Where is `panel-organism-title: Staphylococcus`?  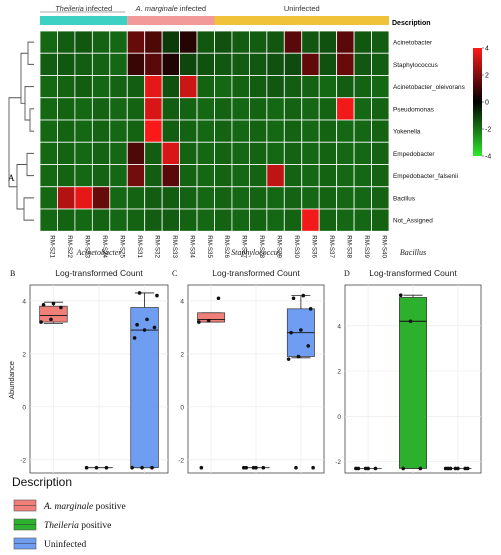 panel-organism-title: Staphylococcus is located at coordinates (256, 252).